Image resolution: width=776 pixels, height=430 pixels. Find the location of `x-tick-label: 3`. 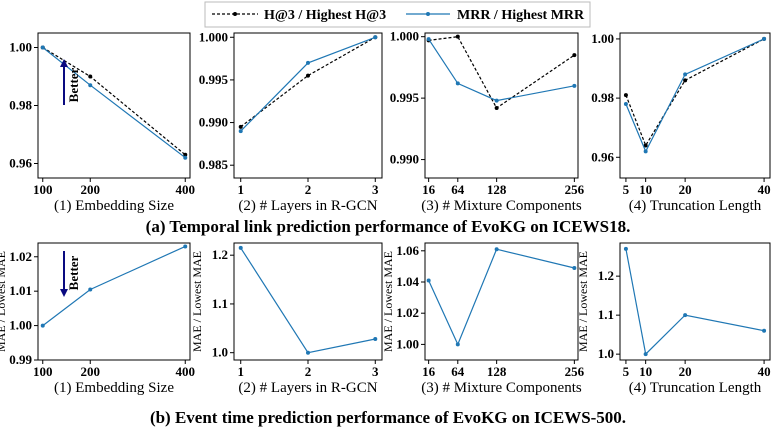

x-tick-label: 3 is located at coordinates (375, 189).